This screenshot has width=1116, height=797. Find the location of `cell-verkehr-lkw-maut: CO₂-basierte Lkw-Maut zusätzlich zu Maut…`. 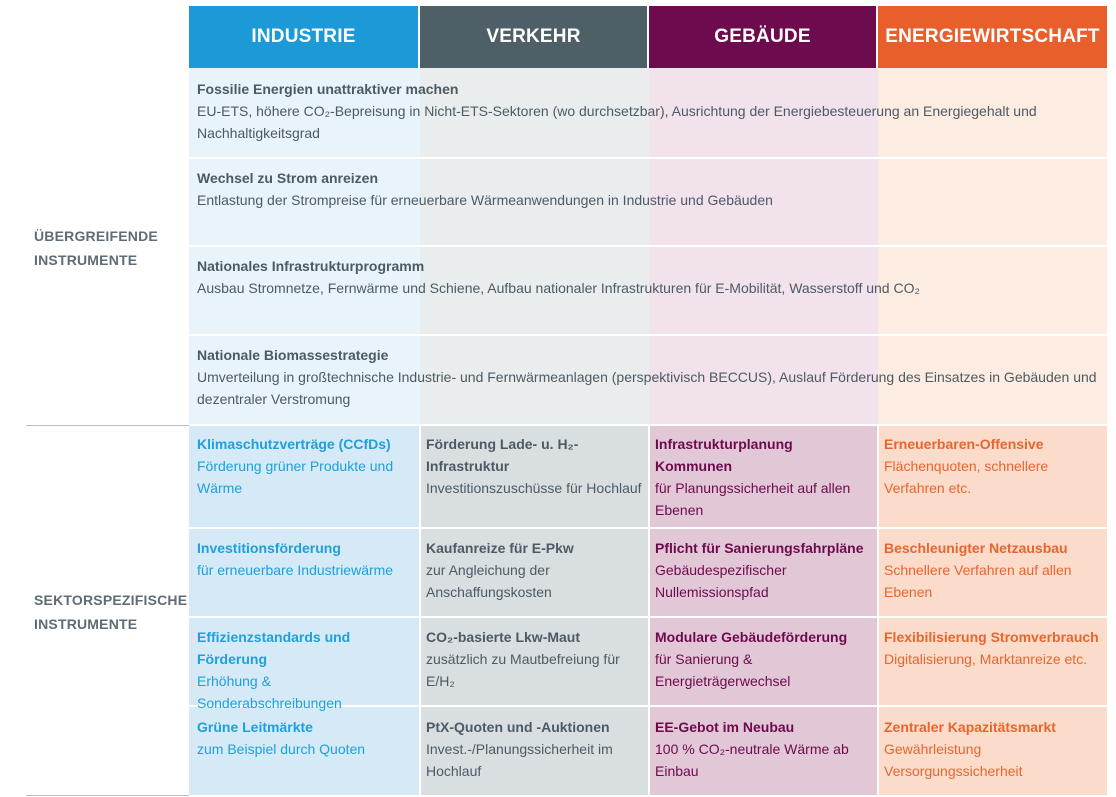

cell-verkehr-lkw-maut: CO₂-basierte Lkw-Maut zusätzlich zu Maut… is located at coordinates (526, 659).